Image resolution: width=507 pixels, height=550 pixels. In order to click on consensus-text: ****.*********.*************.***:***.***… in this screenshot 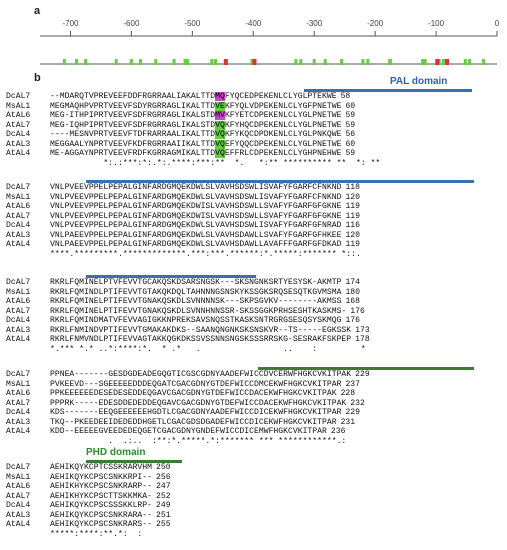, I will do `click(205, 254)`.